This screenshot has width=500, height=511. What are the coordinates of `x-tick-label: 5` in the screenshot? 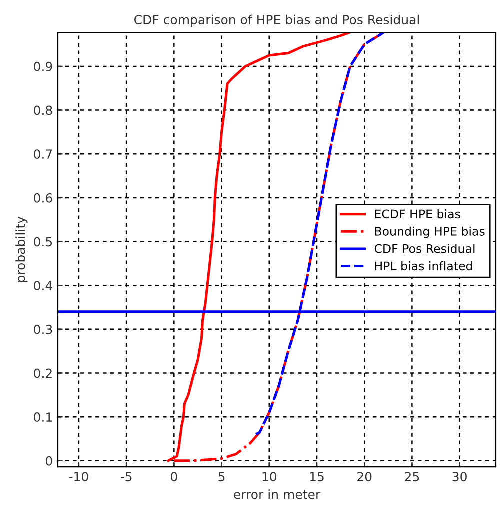 It's located at (221, 477).